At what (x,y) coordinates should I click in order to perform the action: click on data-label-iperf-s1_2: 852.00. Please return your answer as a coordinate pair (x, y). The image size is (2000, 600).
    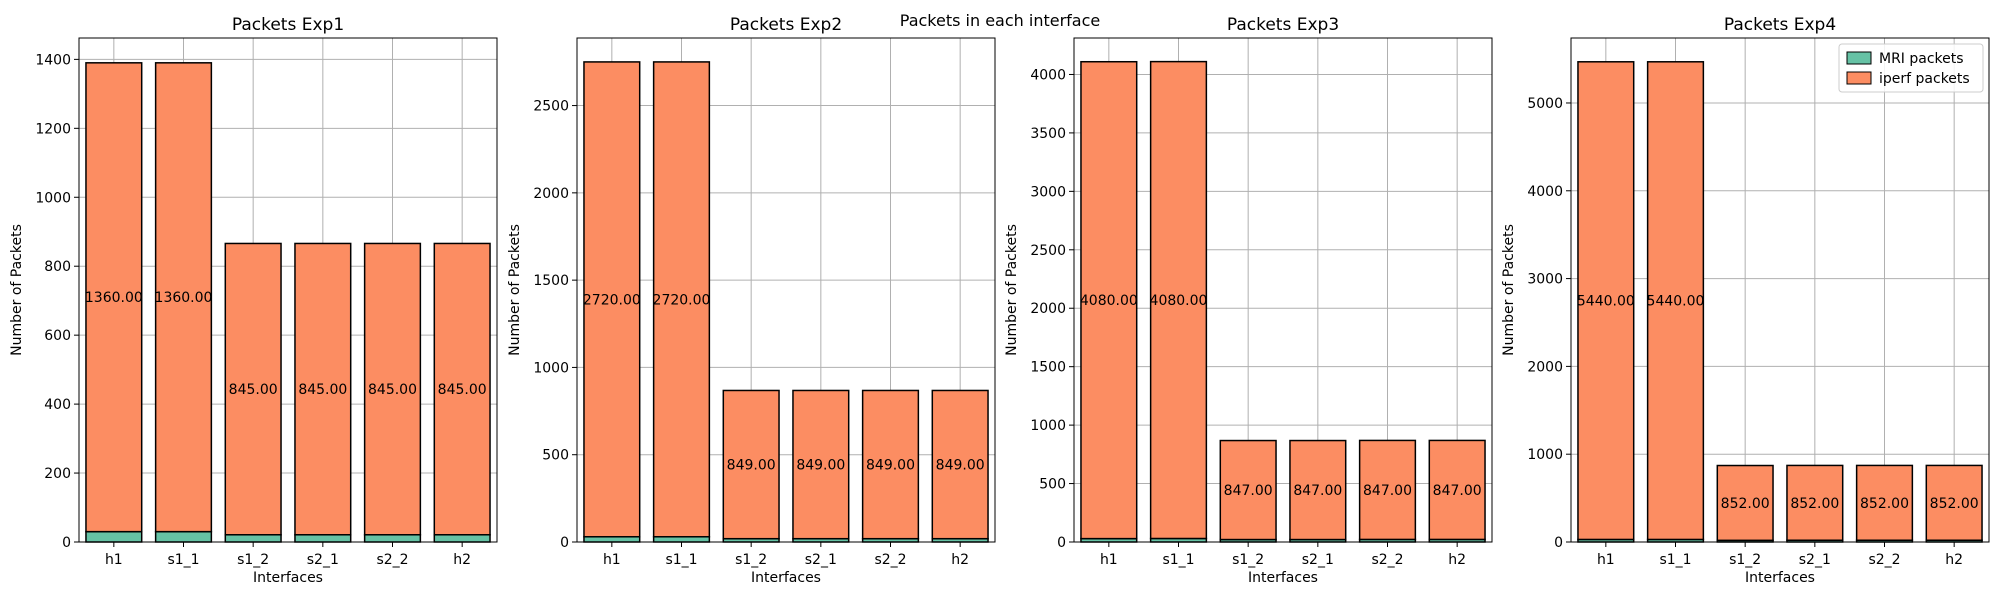
    Looking at the image, I should click on (1745, 504).